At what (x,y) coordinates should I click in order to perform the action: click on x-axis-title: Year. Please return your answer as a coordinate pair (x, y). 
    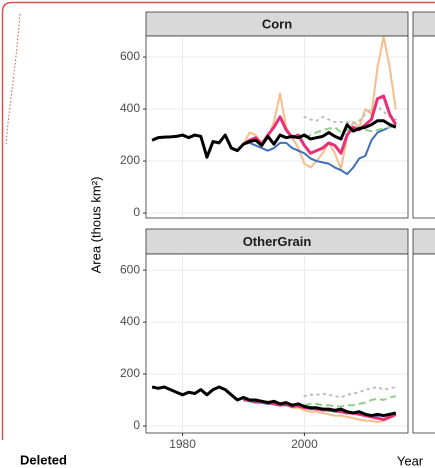
    Looking at the image, I should click on (410, 460).